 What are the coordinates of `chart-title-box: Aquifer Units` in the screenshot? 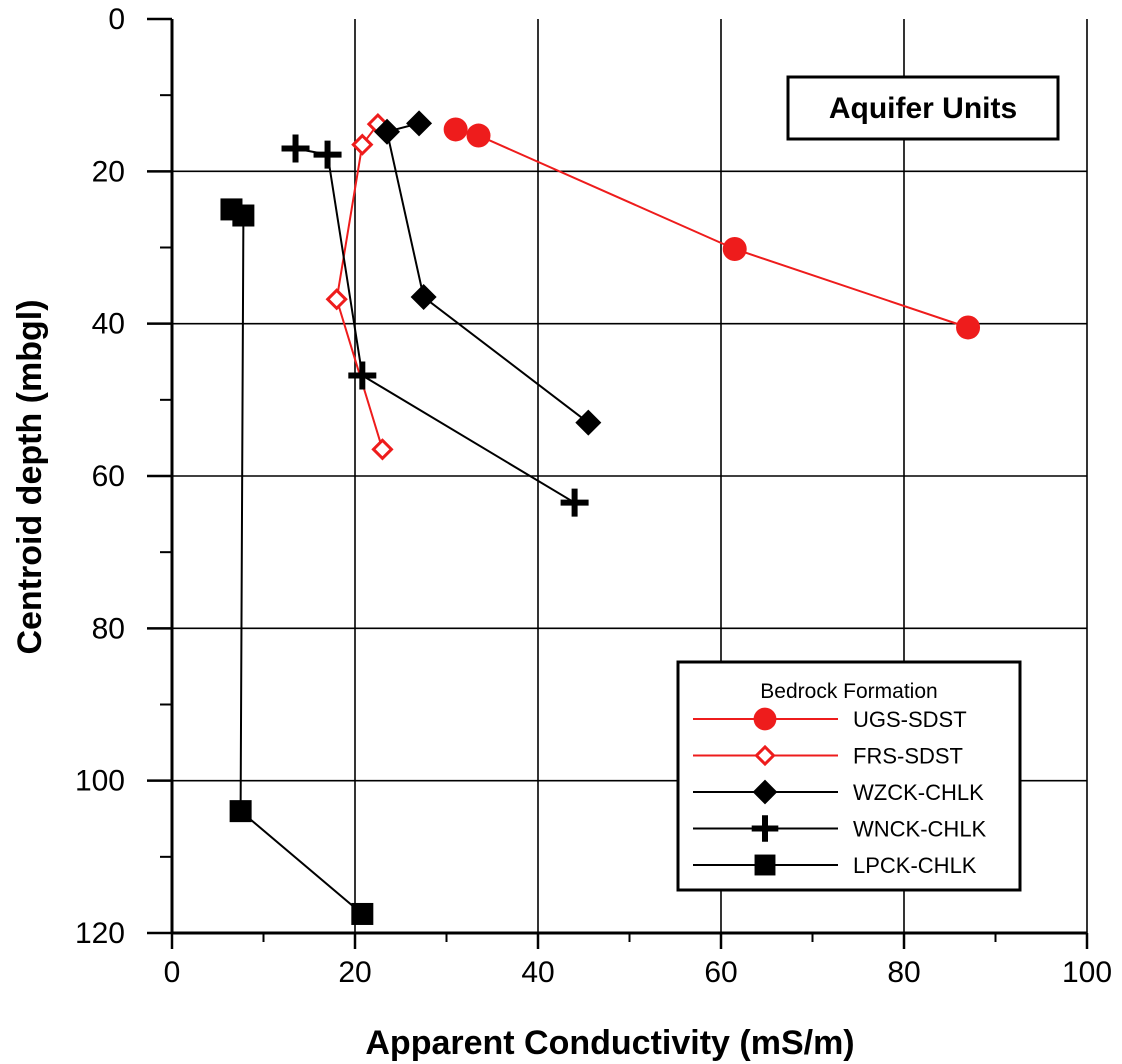 It's located at (923, 108).